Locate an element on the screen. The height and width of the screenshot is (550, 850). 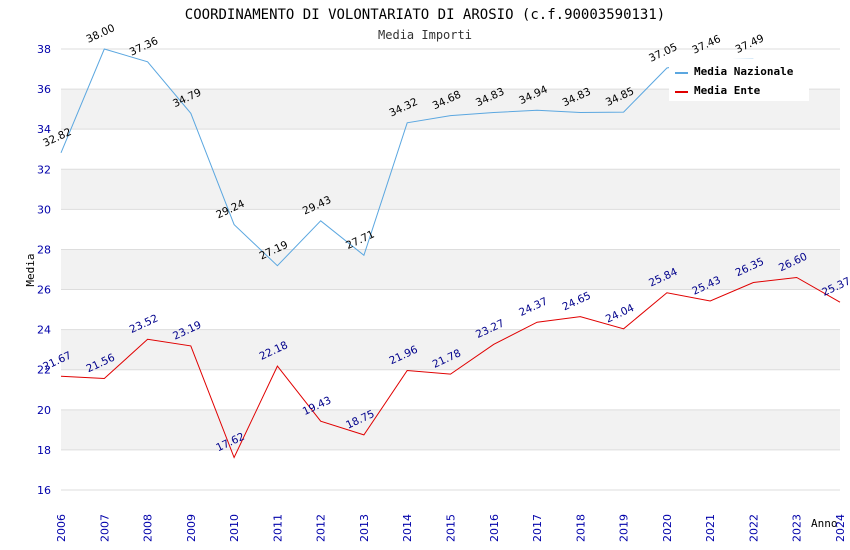
x-tick-label: 2006 is located at coordinates (61, 528).